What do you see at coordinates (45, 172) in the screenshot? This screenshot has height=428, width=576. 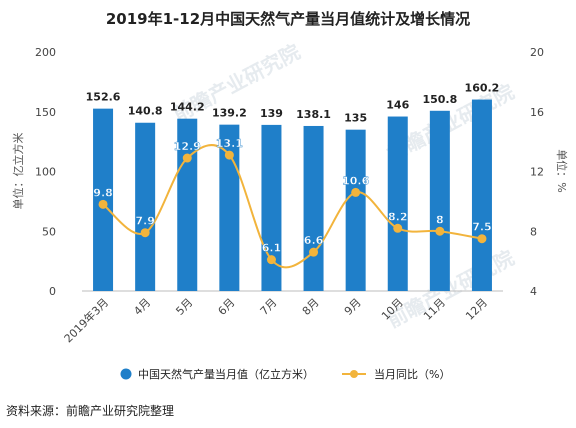 I see `y-left-tick-label: 100` at bounding box center [45, 172].